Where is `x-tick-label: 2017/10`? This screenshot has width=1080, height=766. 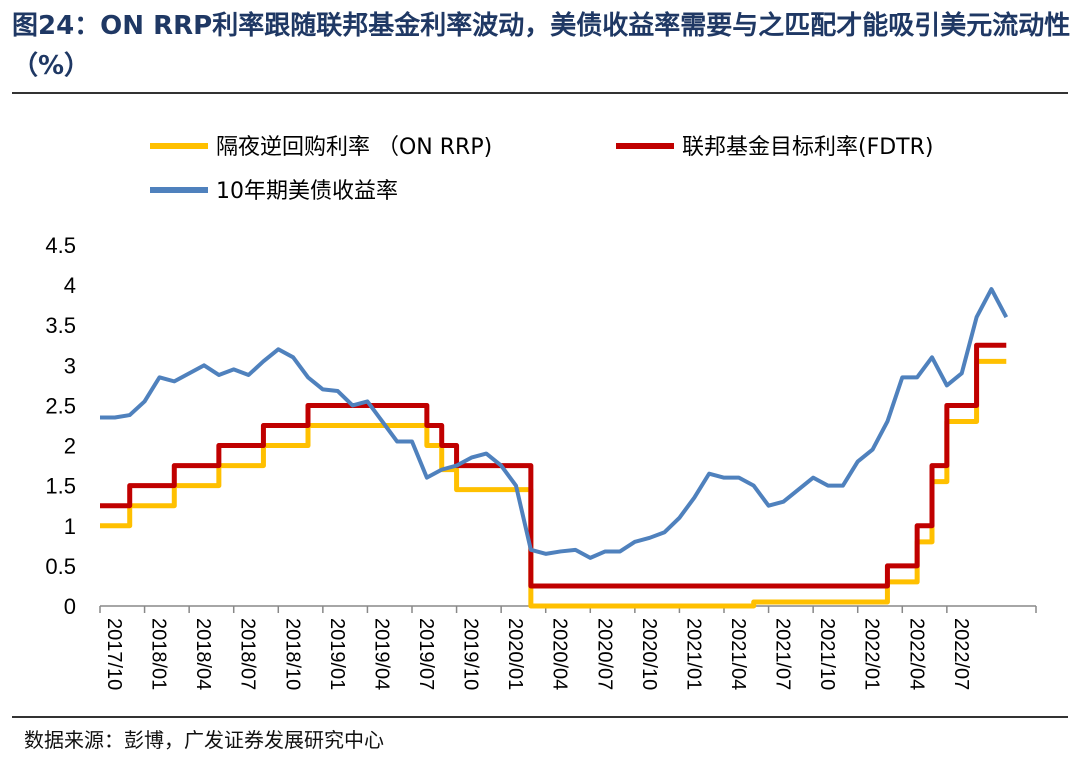 x-tick-label: 2017/10 is located at coordinates (114, 654).